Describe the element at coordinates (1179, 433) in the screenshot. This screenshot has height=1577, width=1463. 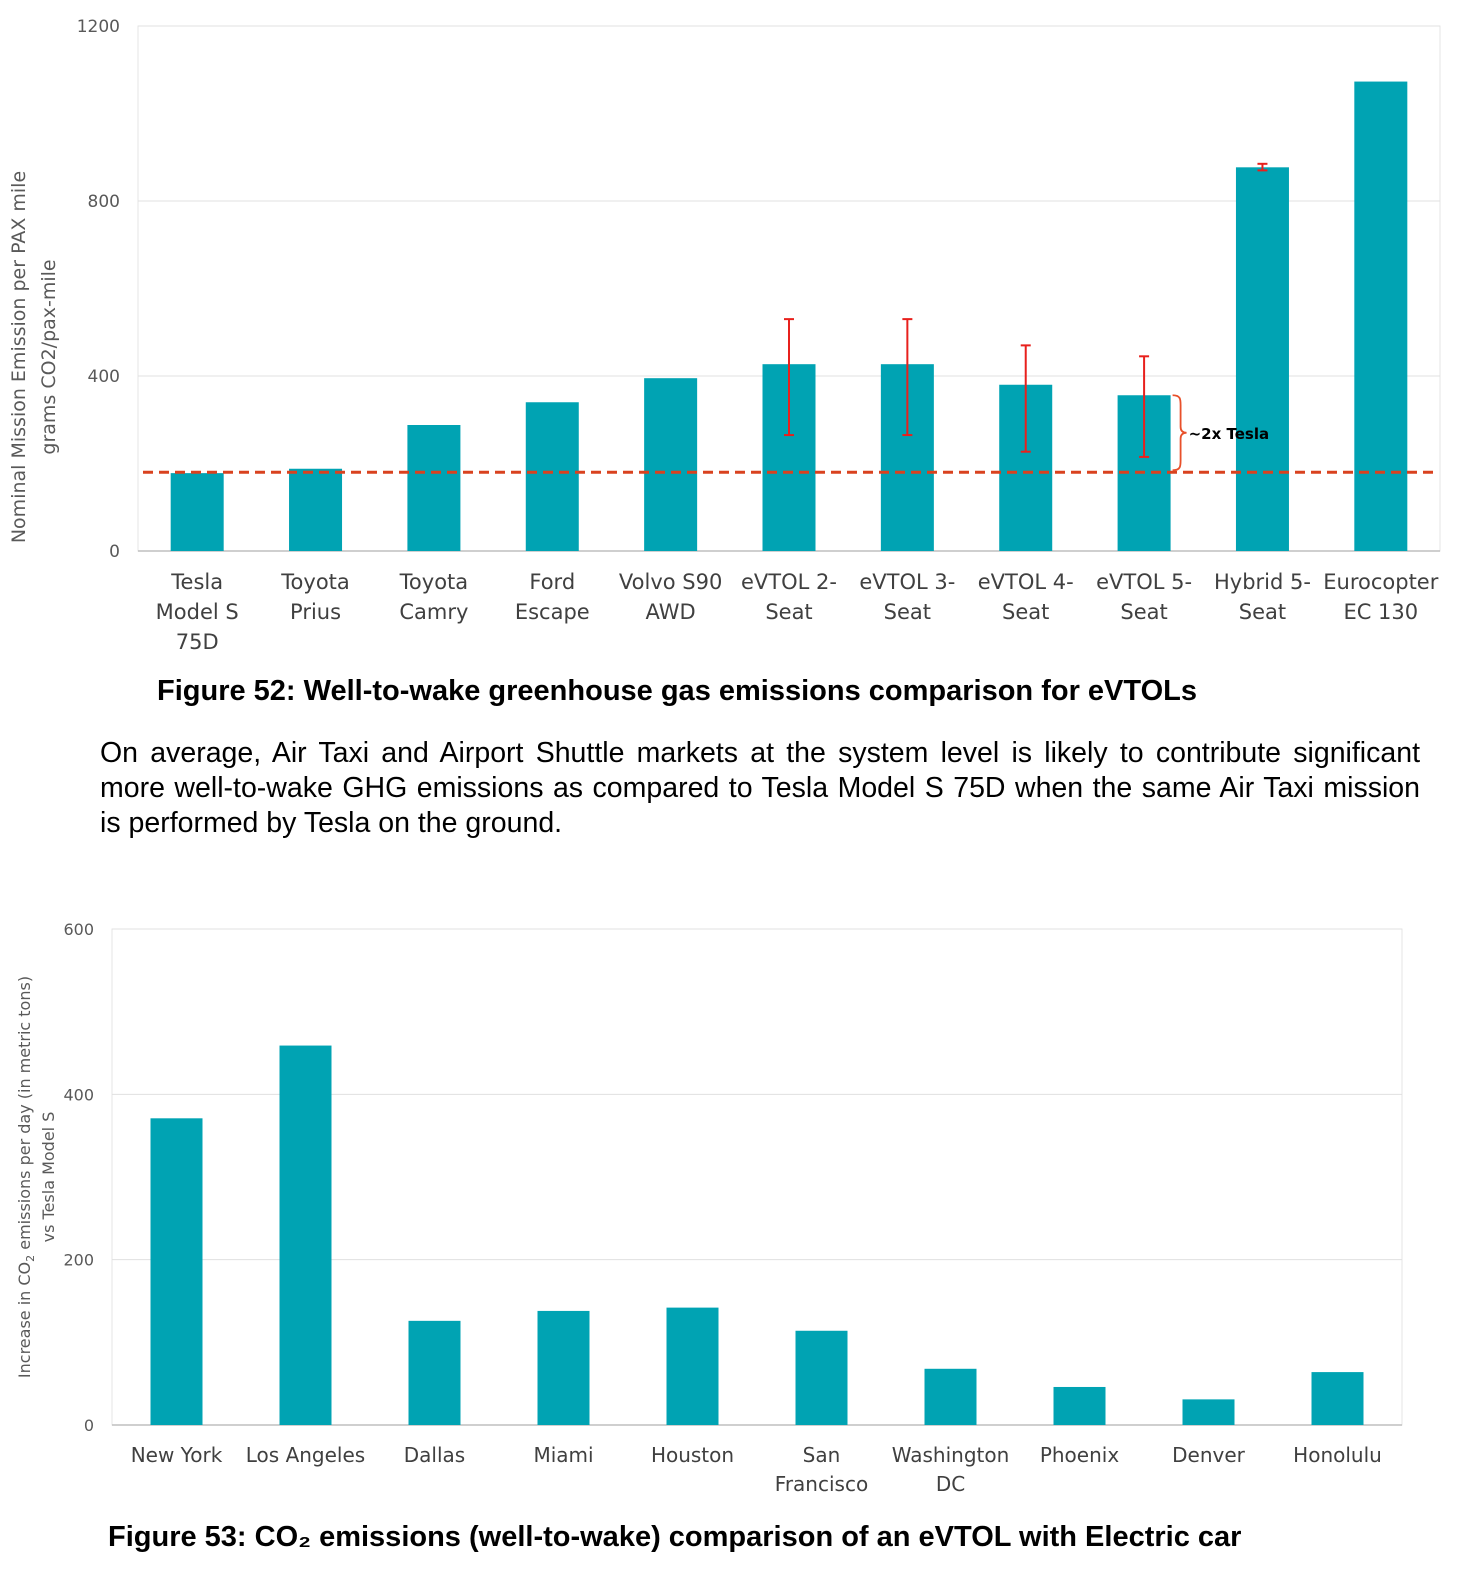
I see `annotation-brace` at that location.